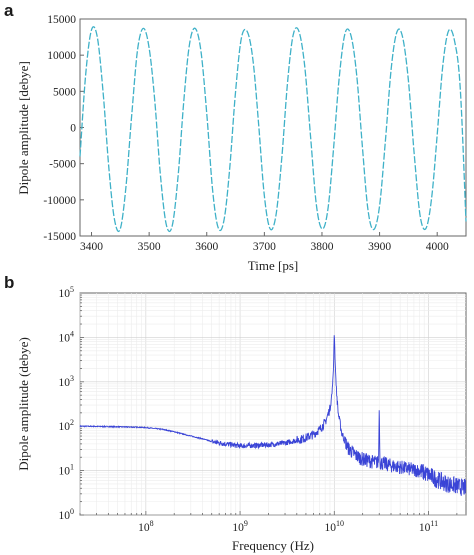  Describe the element at coordinates (149, 247) in the screenshot. I see `panel-a-x-tick-label: 3500` at that location.